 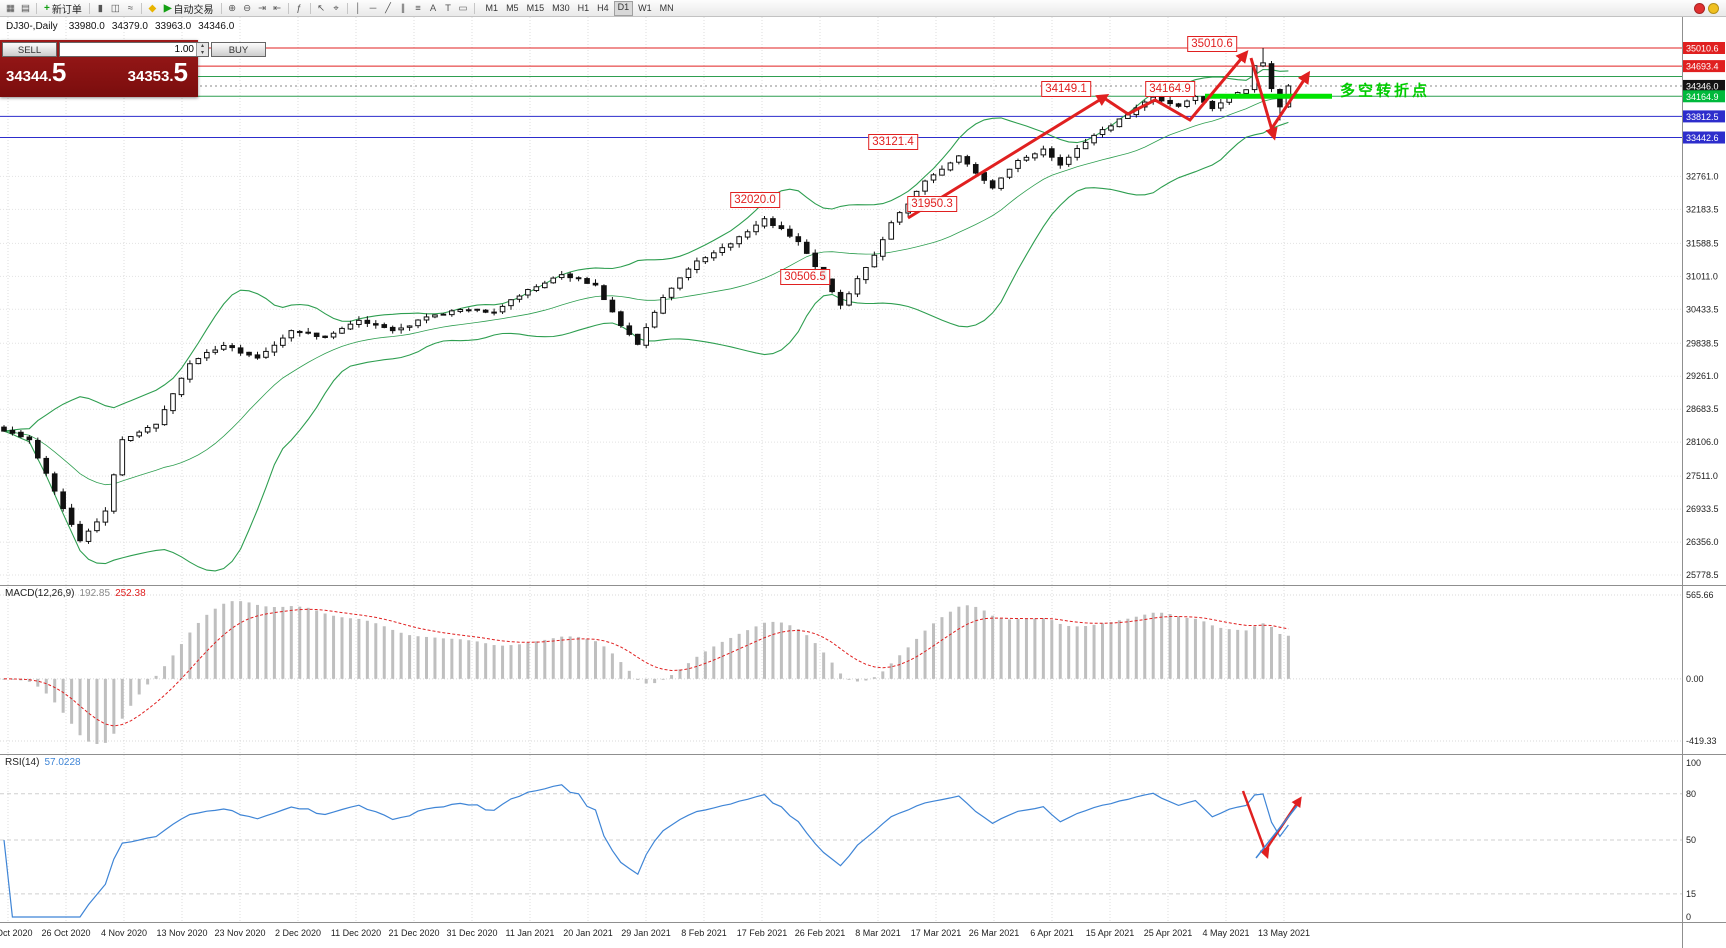 What do you see at coordinates (100, 8) in the screenshot?
I see `bar-chart-icon: ▮` at bounding box center [100, 8].